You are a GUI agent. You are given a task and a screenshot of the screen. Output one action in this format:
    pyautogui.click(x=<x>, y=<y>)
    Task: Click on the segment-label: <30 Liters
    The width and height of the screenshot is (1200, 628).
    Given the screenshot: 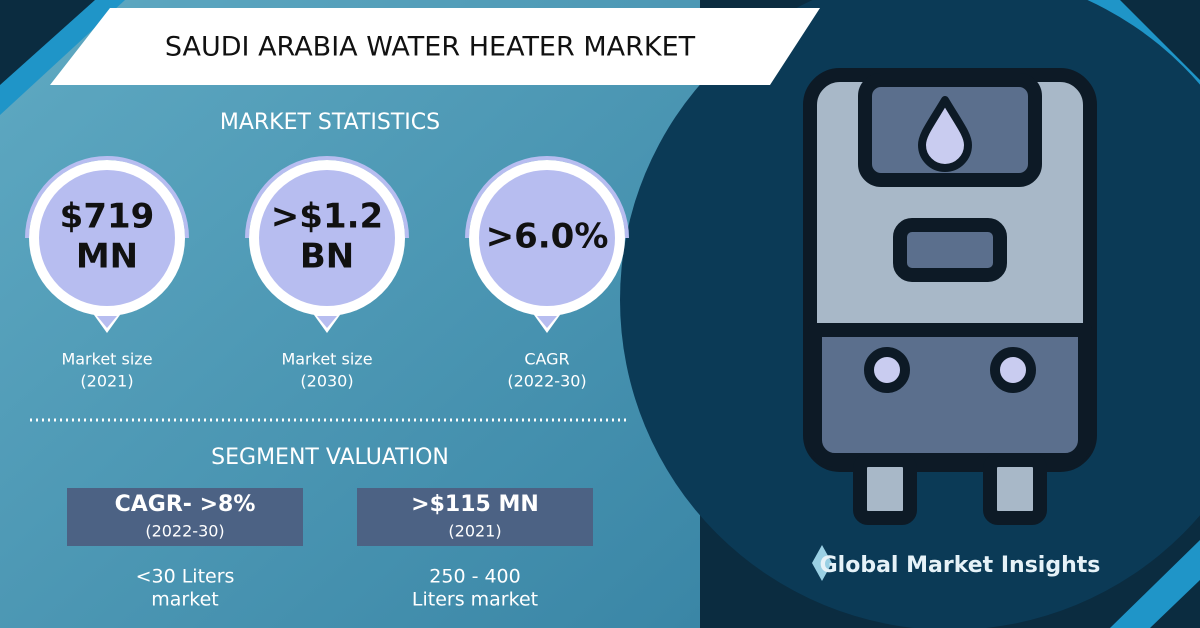 What is the action you would take?
    pyautogui.click(x=185, y=577)
    